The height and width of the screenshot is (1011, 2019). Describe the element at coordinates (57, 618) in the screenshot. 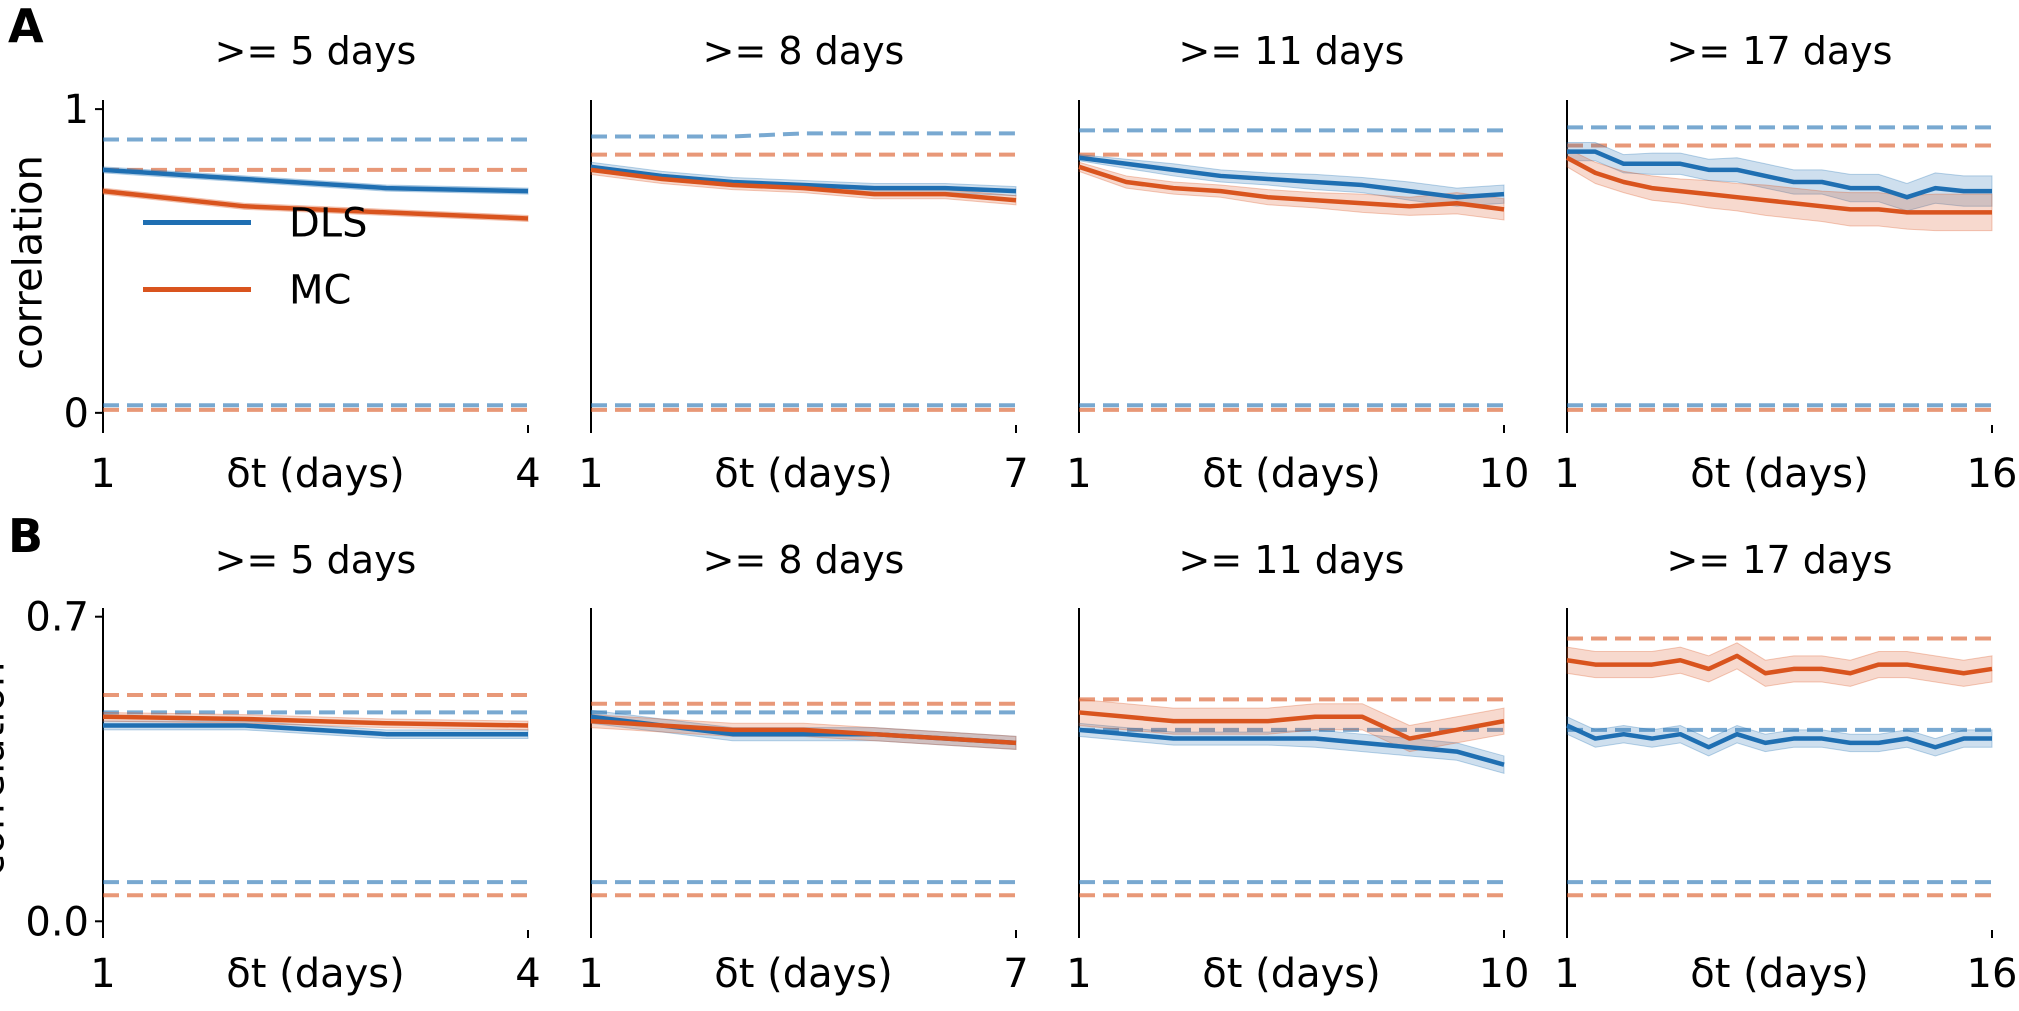

I see `y-tick-label: 0.7` at that location.